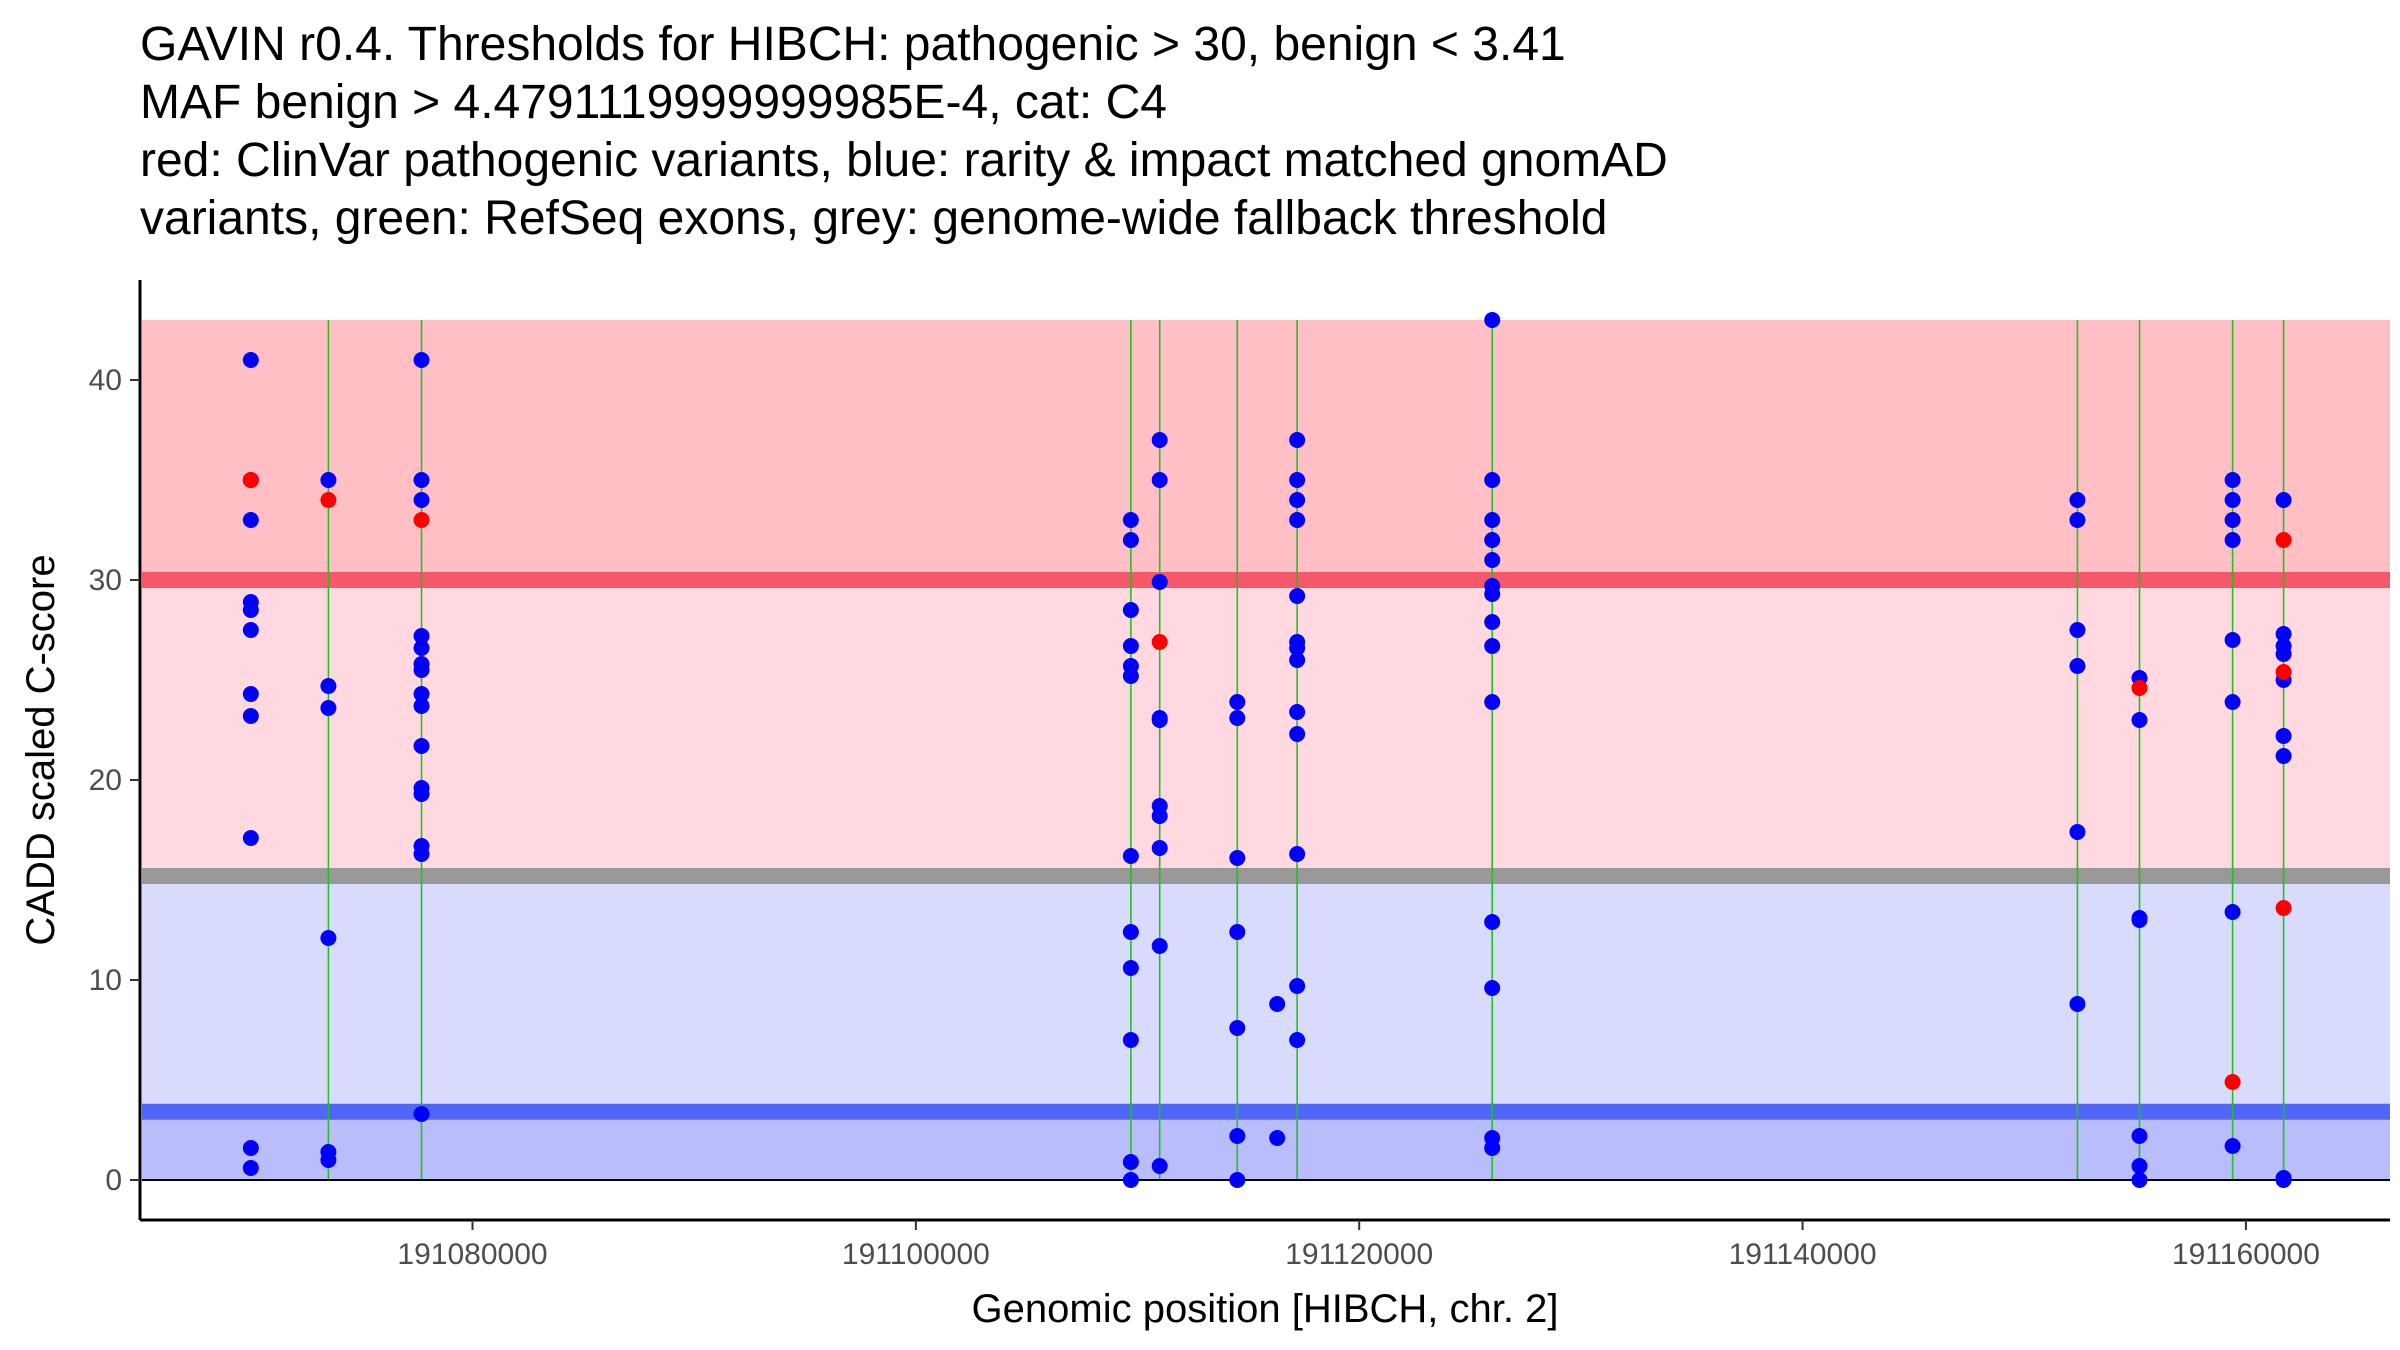  What do you see at coordinates (105, 380) in the screenshot?
I see `y-tick-label: 40` at bounding box center [105, 380].